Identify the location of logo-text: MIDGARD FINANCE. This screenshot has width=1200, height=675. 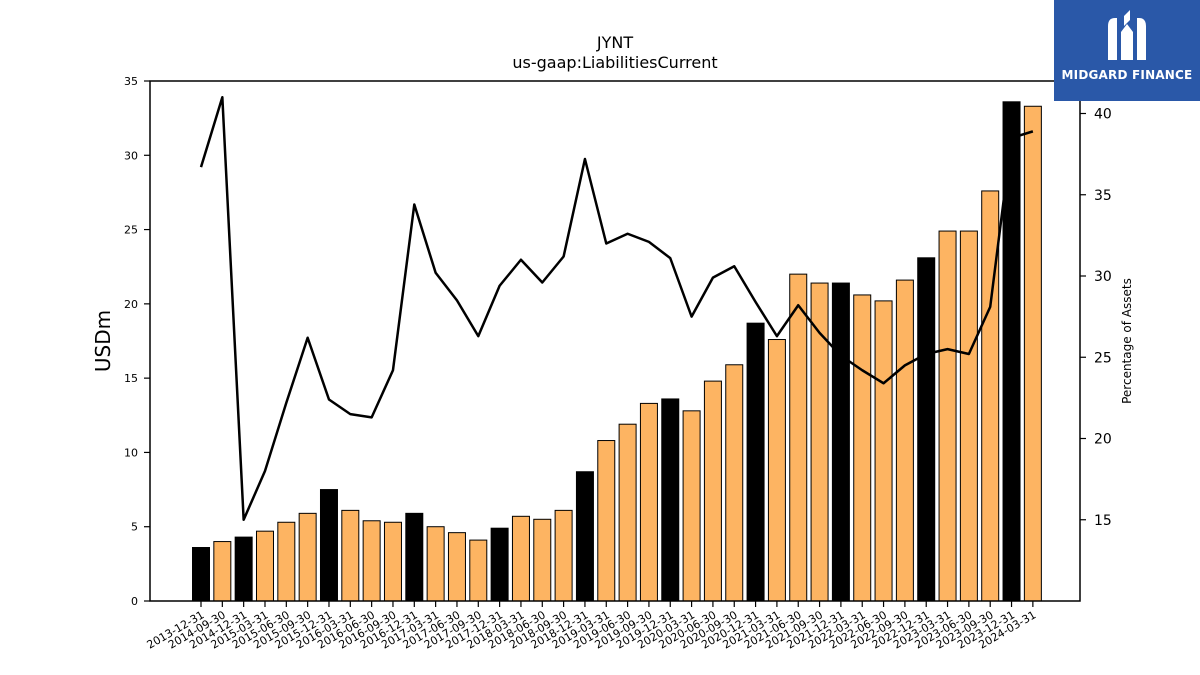
(1127, 75).